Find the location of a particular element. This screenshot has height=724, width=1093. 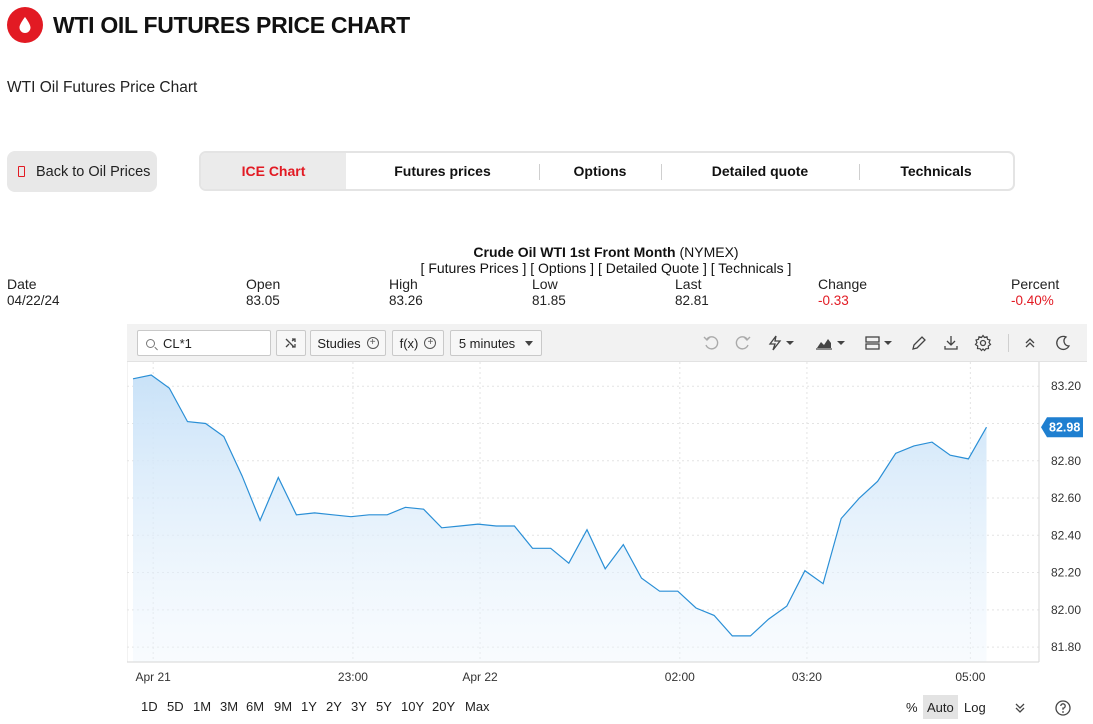

search-icon is located at coordinates (150, 343).